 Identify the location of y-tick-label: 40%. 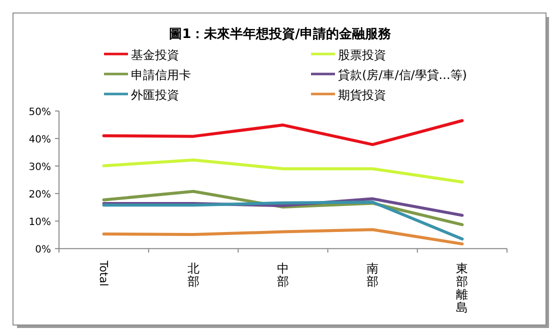
(39, 140).